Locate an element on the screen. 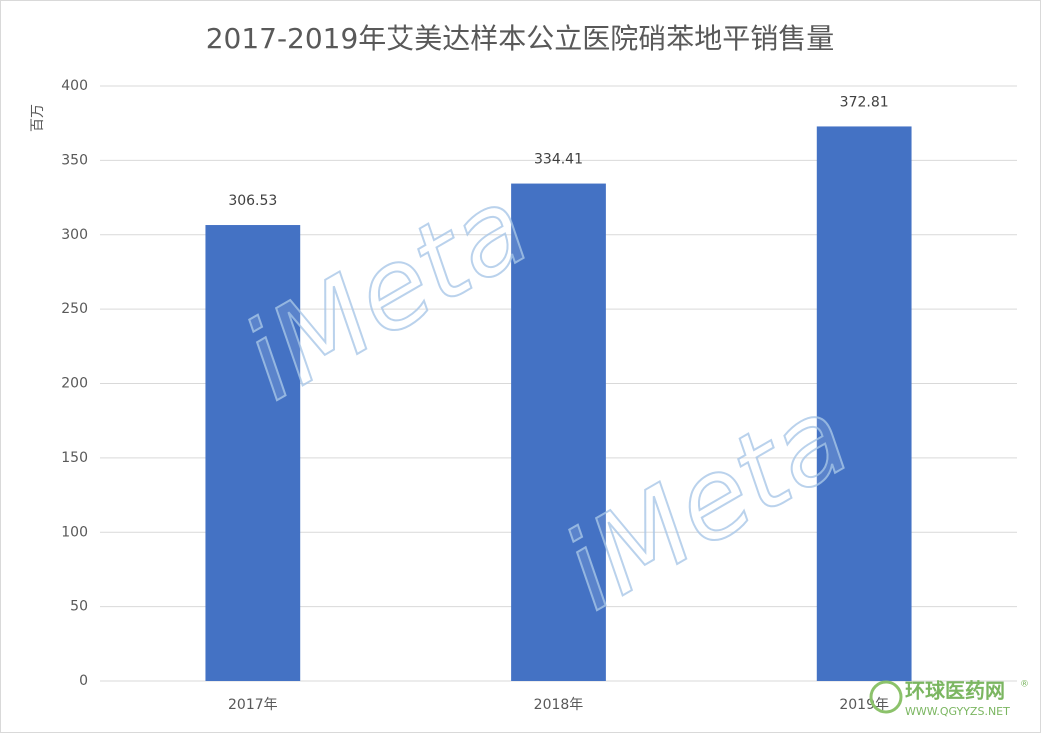 The image size is (1041, 733). x-tick-label: 2017年 is located at coordinates (253, 705).